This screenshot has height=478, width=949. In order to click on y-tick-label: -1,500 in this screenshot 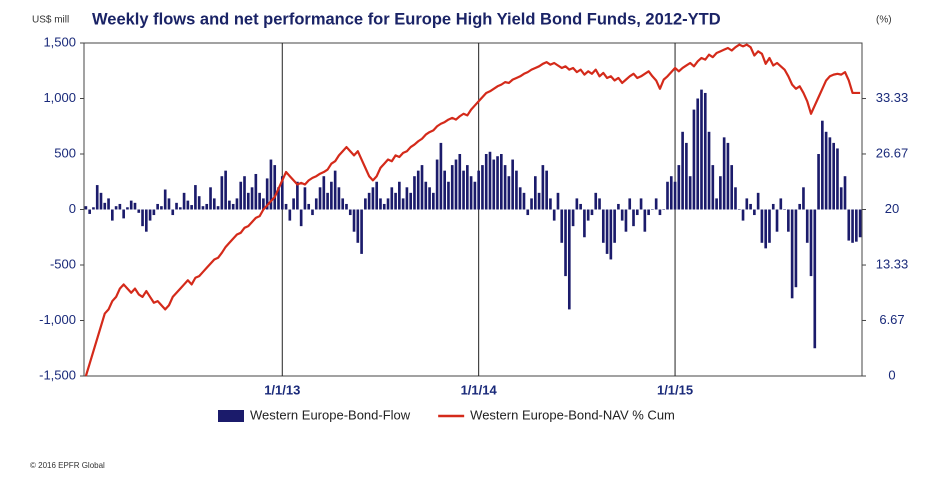, I will do `click(57, 374)`.